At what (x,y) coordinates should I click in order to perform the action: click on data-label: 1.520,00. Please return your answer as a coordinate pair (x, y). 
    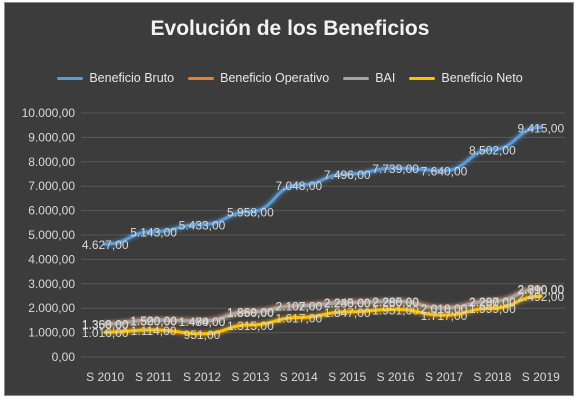
    Looking at the image, I should click on (153, 321).